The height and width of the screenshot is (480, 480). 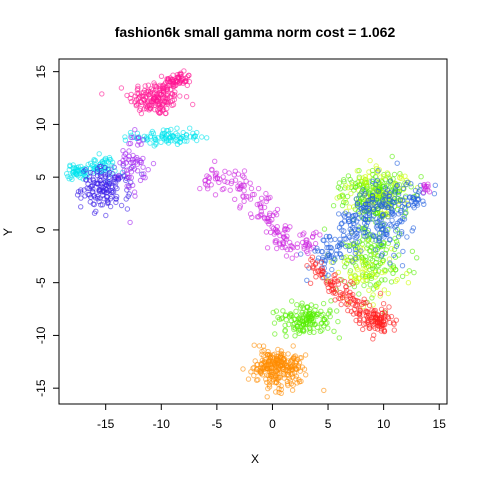 What do you see at coordinates (41, 124) in the screenshot?
I see `y-tick-label: 10` at bounding box center [41, 124].